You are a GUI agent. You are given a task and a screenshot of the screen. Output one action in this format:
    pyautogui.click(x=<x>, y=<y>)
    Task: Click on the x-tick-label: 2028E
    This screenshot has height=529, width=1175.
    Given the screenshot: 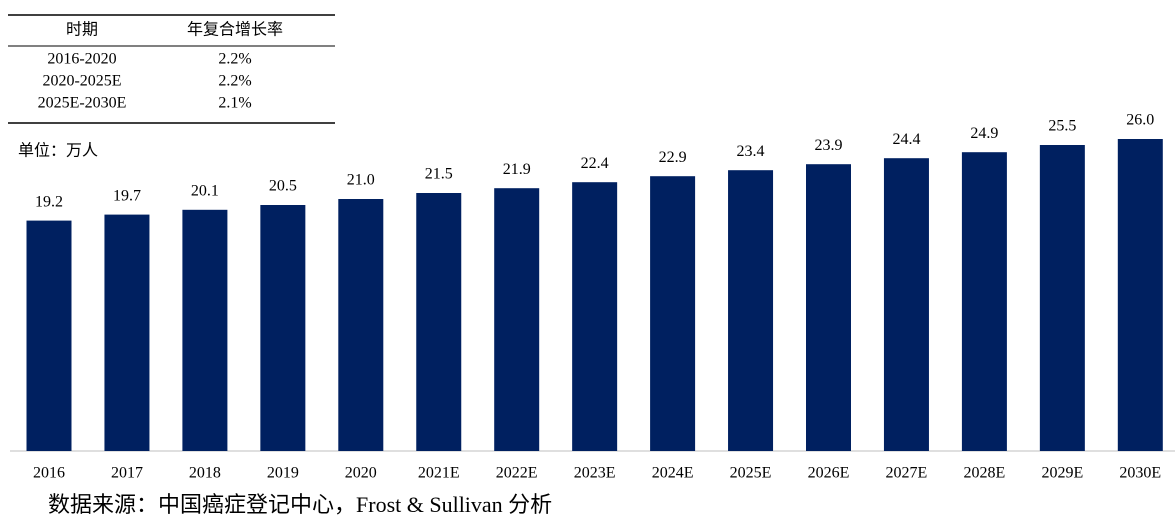 What is the action you would take?
    pyautogui.click(x=985, y=473)
    